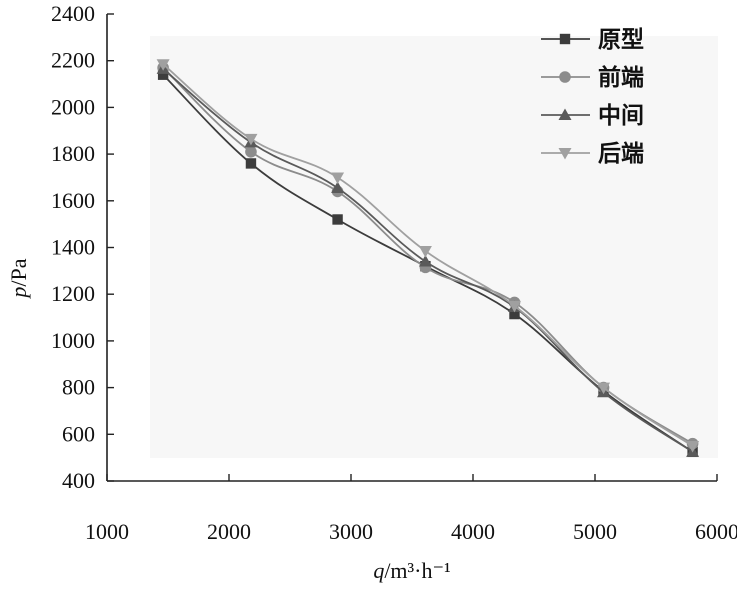 The height and width of the screenshot is (591, 737). What do you see at coordinates (73, 247) in the screenshot?
I see `y-tick-label: 1400` at bounding box center [73, 247].